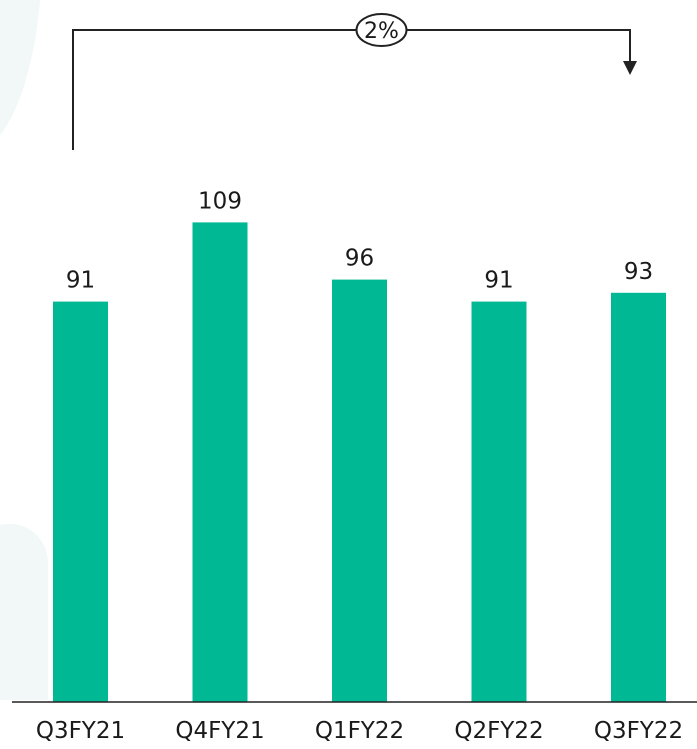 This screenshot has width=697, height=749. What do you see at coordinates (498, 731) in the screenshot?
I see `x-tick-label-q2fy22: Q2FY22` at bounding box center [498, 731].